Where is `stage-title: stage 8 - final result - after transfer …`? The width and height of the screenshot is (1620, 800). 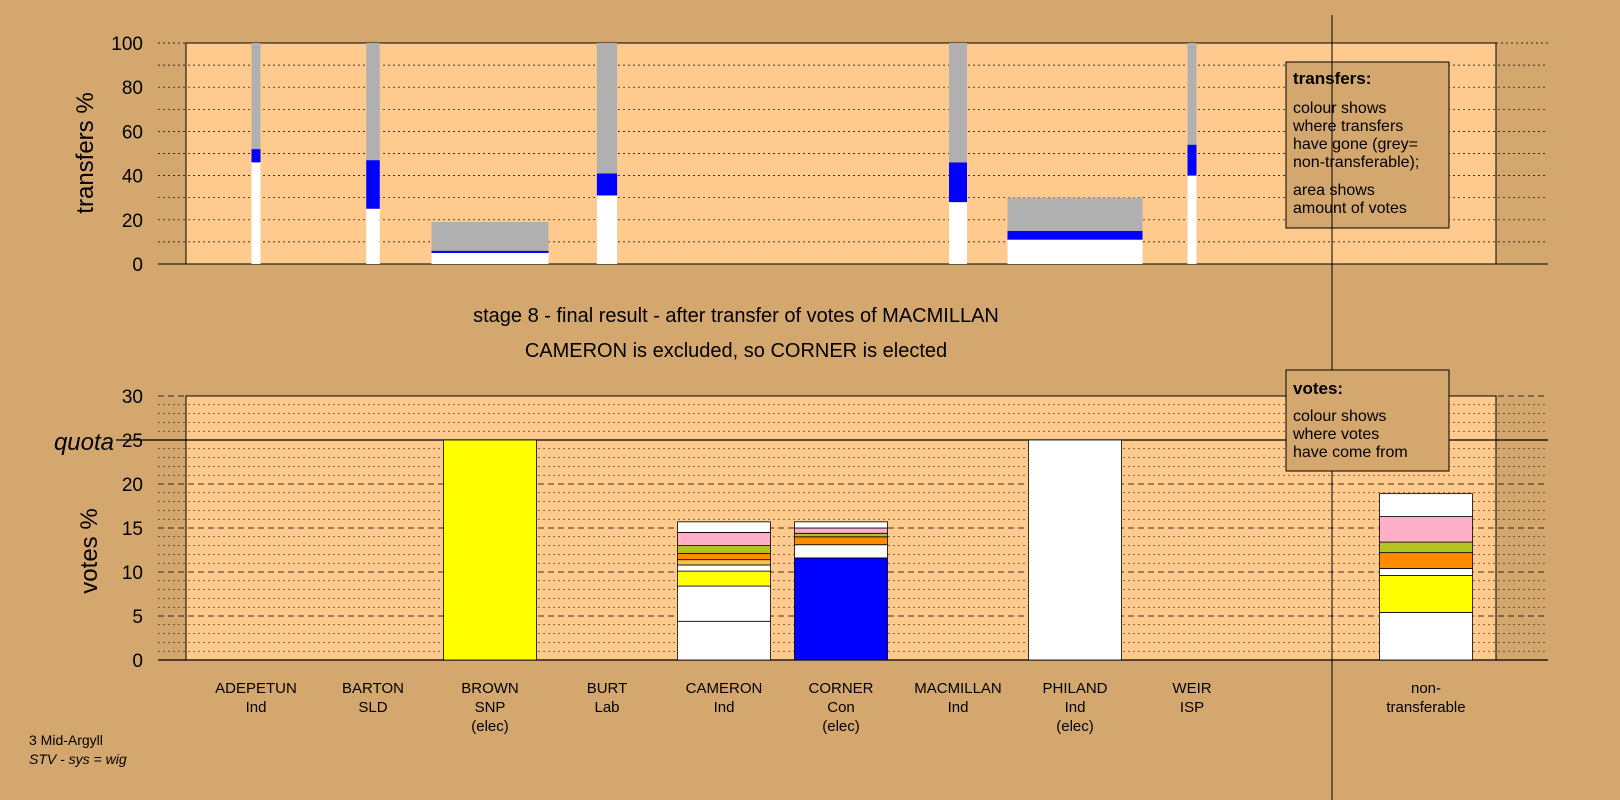
stage-title: stage 8 - final result - after transfer … is located at coordinates (736, 316).